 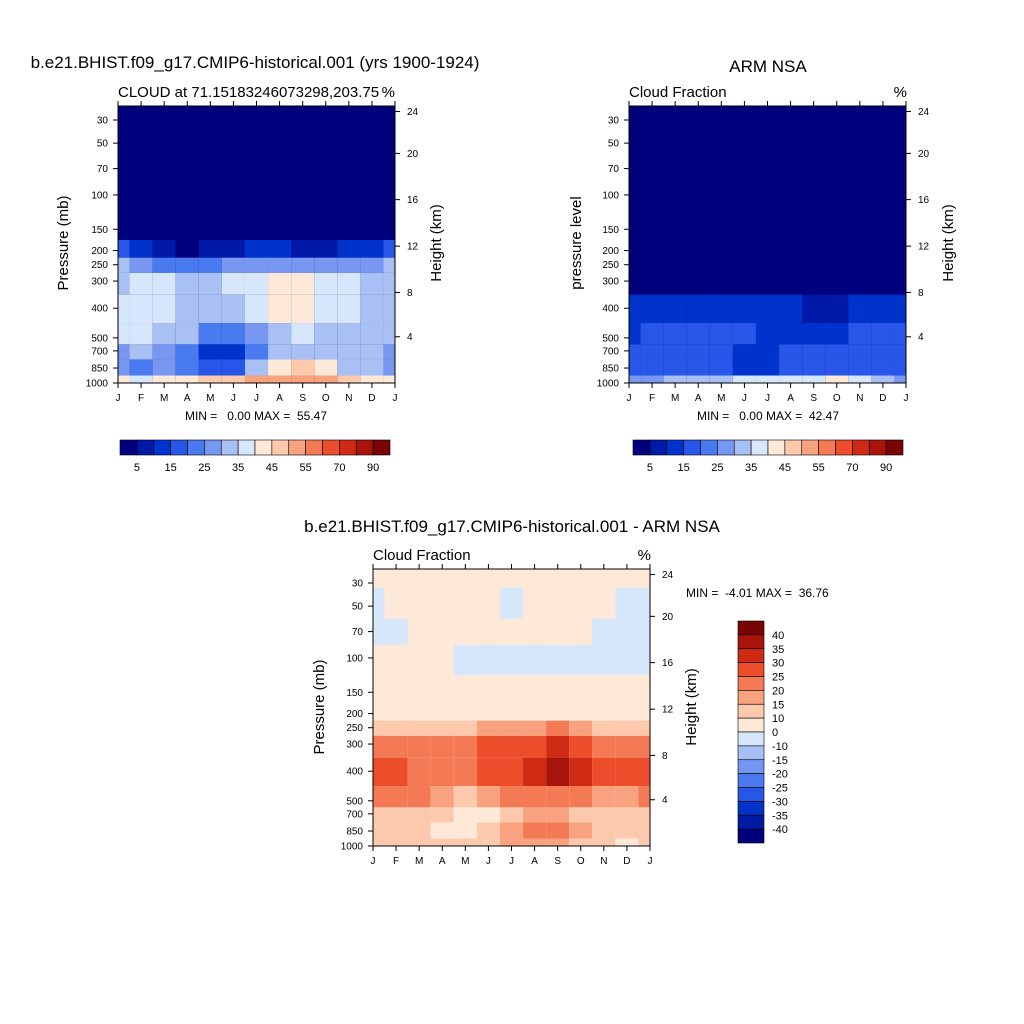 What do you see at coordinates (644, 555) in the screenshot?
I see `diff-title-right: %` at bounding box center [644, 555].